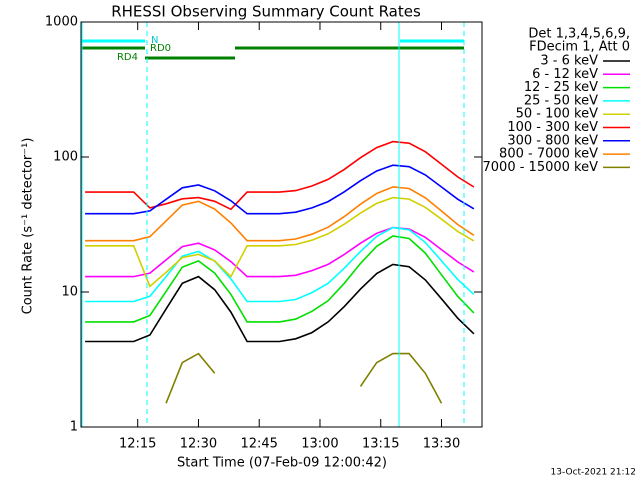 Image resolution: width=640 pixels, height=480 pixels. Describe the element at coordinates (579, 47) in the screenshot. I see `legend-title: FDecim 1, Att 0` at that location.